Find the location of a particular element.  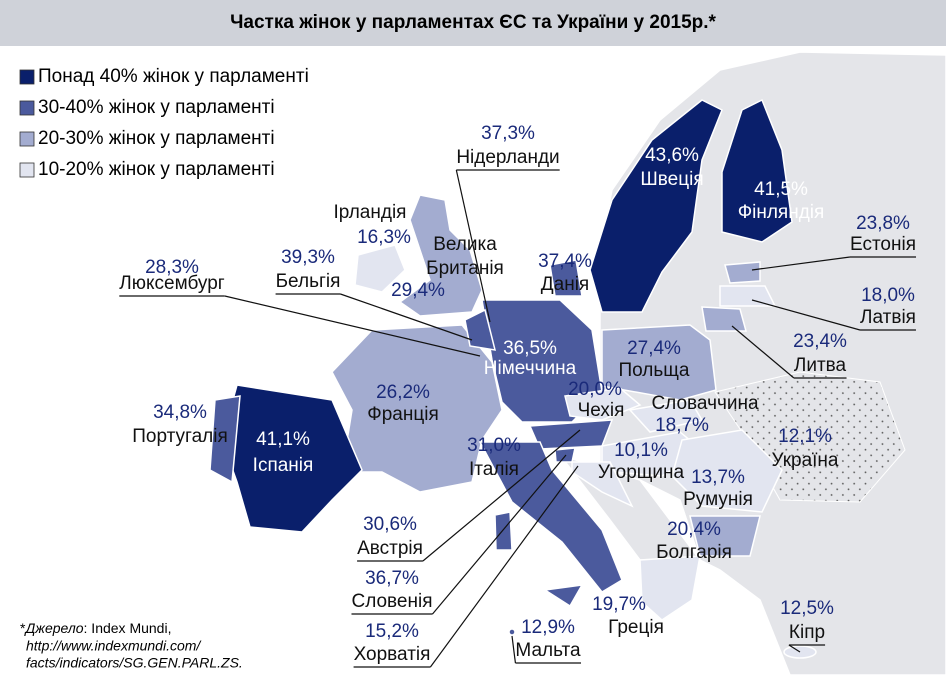

country-name: Мальта is located at coordinates (548, 650).